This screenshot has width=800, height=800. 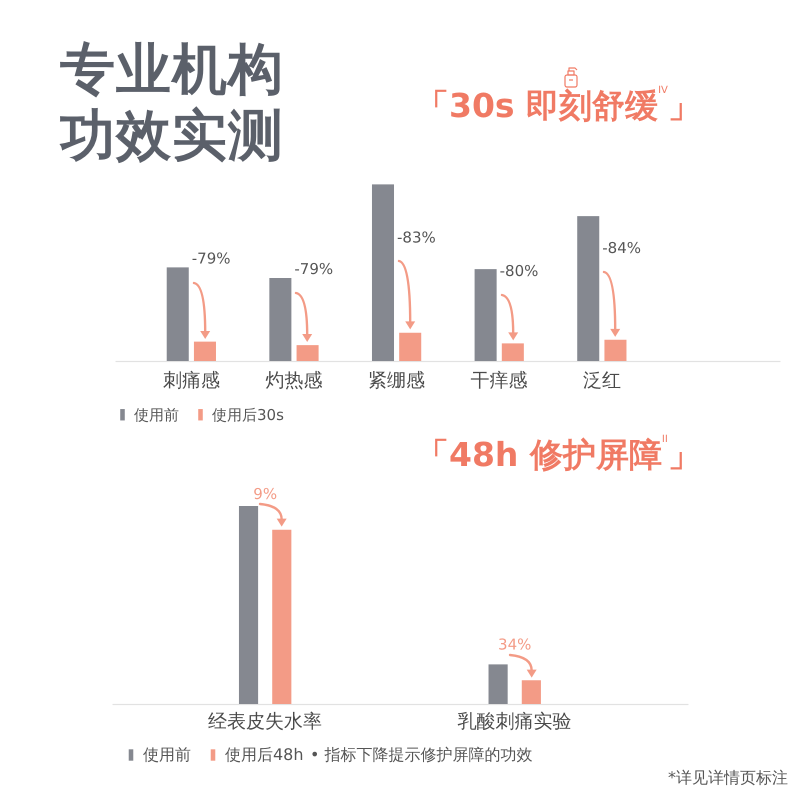 What do you see at coordinates (265, 721) in the screenshot?
I see `x-tick-label: 经表皮失水率` at bounding box center [265, 721].